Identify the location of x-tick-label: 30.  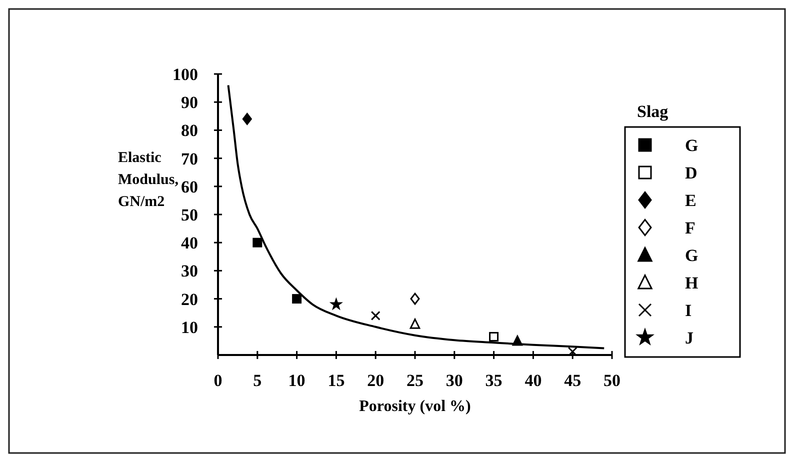
(454, 380).